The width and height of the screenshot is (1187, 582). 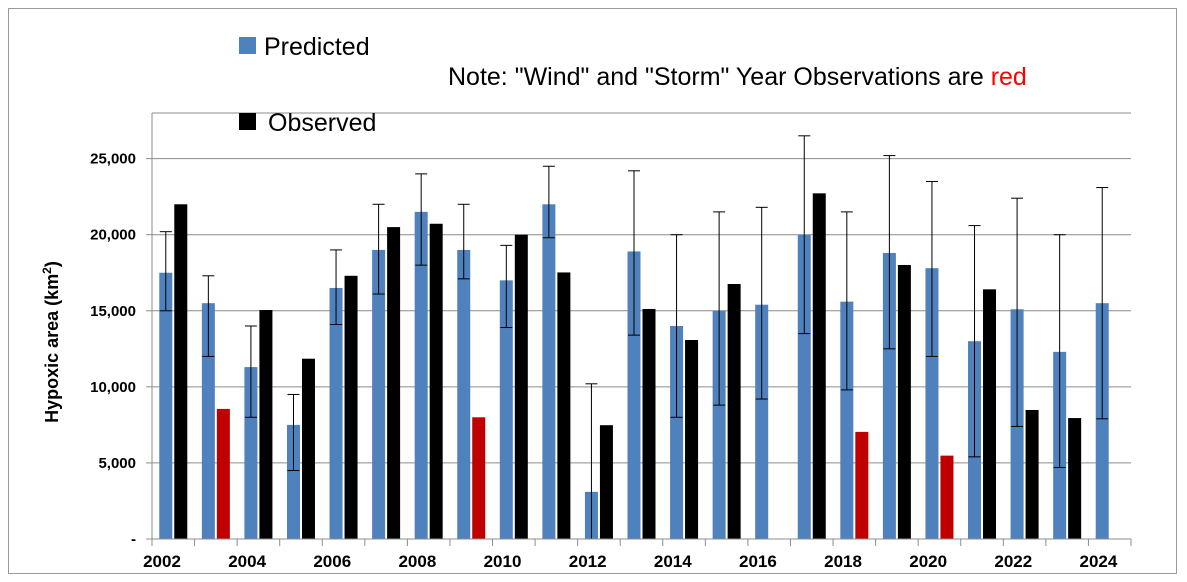 I want to click on y-tick-label-25000: 25,000, so click(x=113, y=159).